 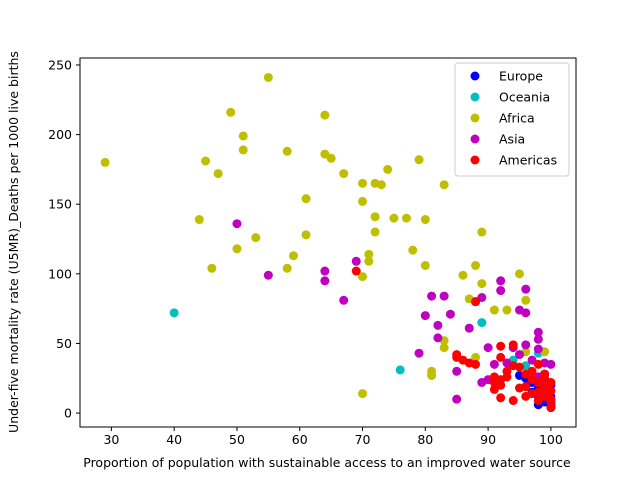 What do you see at coordinates (111, 439) in the screenshot?
I see `x-tick-label: 30` at bounding box center [111, 439].